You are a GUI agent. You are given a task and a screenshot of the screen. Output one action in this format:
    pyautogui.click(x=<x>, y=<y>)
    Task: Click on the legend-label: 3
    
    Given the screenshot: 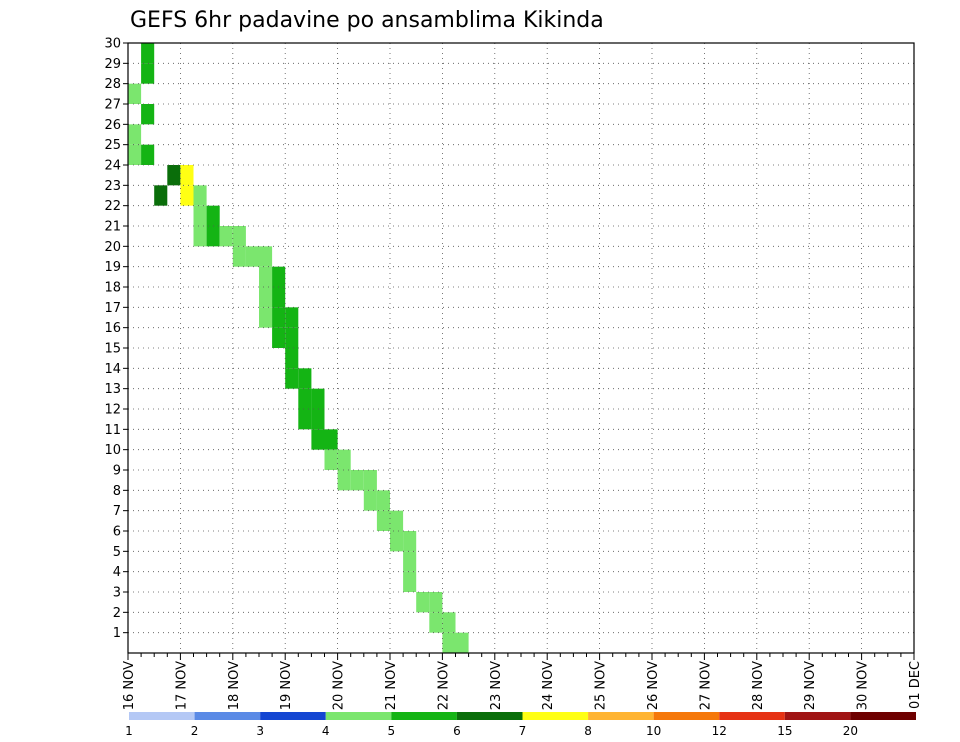 What is the action you would take?
    pyautogui.click(x=260, y=731)
    